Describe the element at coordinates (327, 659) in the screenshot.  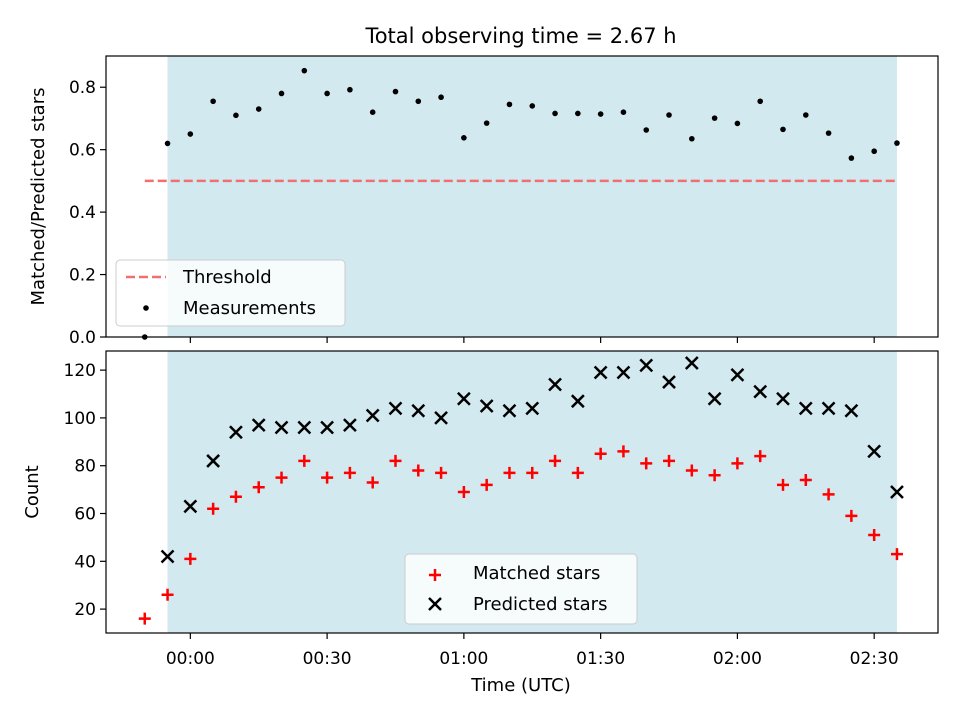
I see `x-tick-label: 00:30` at that location.